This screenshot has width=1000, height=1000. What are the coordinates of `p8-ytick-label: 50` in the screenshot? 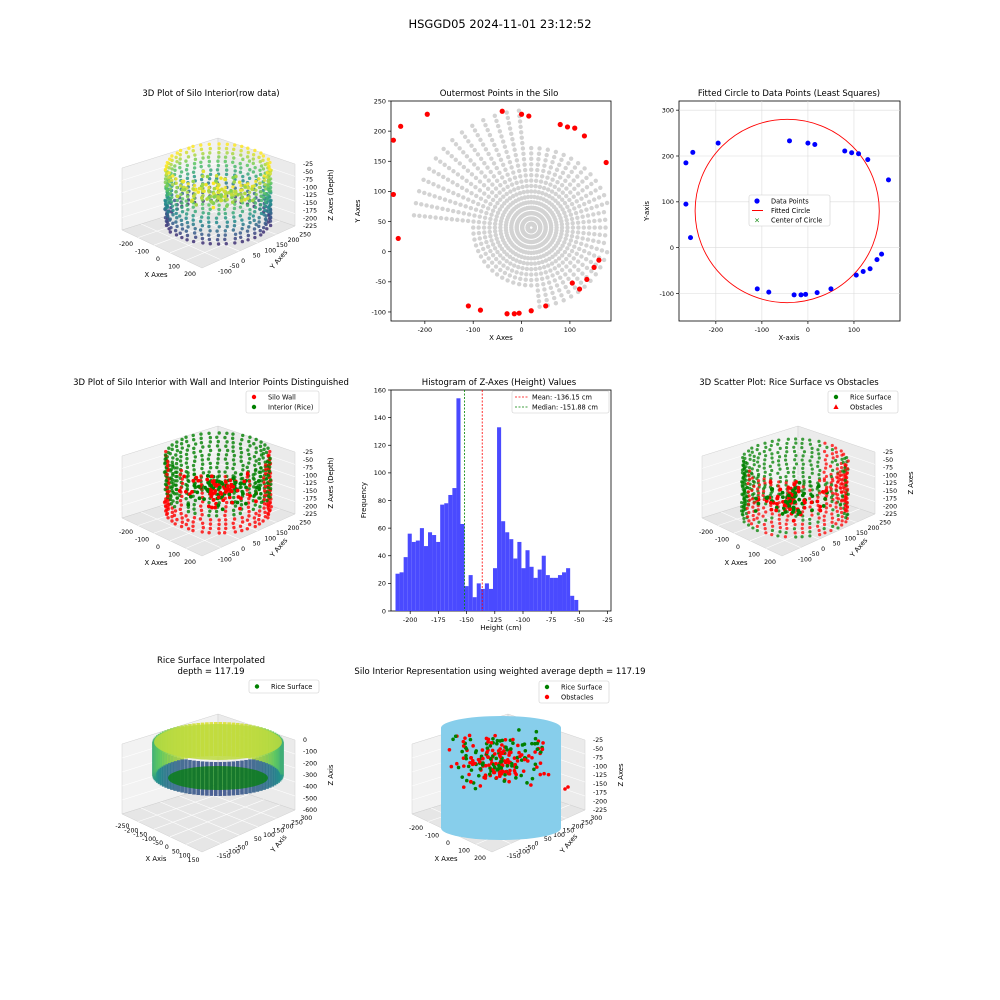 It's located at (548, 839).